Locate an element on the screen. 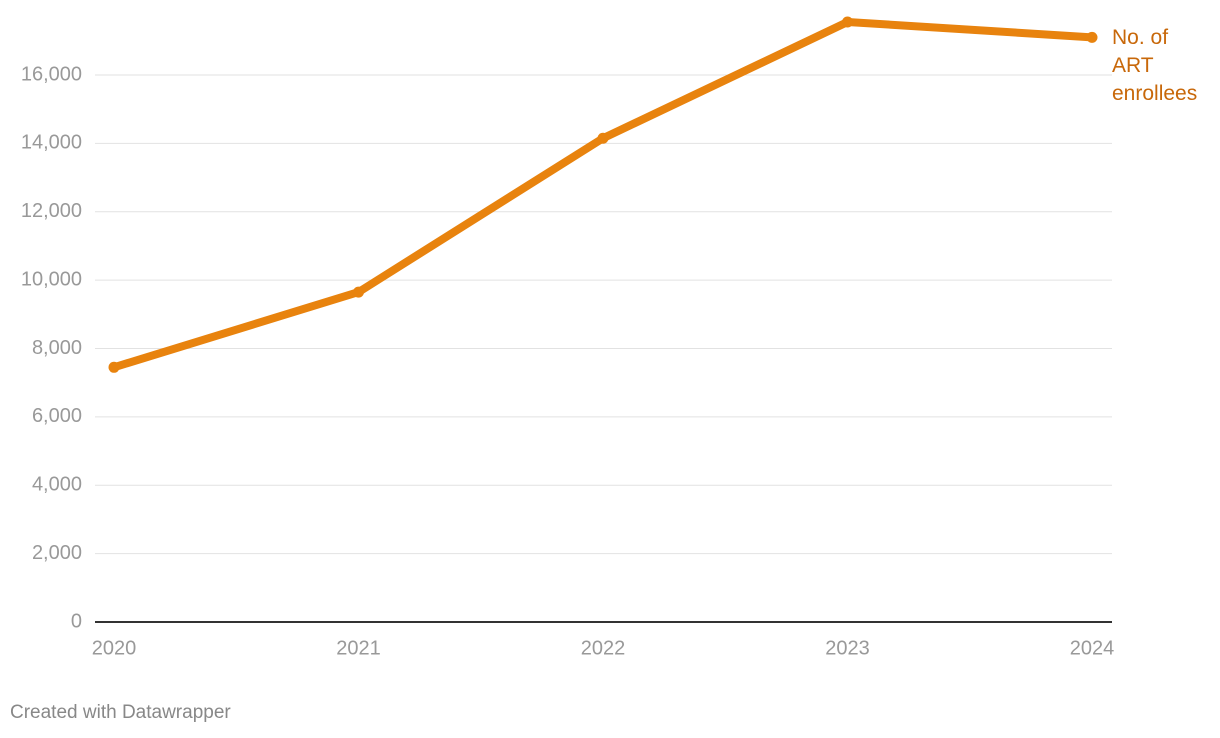 The height and width of the screenshot is (738, 1220). series-label: No. of ART enrollees is located at coordinates (1155, 65).